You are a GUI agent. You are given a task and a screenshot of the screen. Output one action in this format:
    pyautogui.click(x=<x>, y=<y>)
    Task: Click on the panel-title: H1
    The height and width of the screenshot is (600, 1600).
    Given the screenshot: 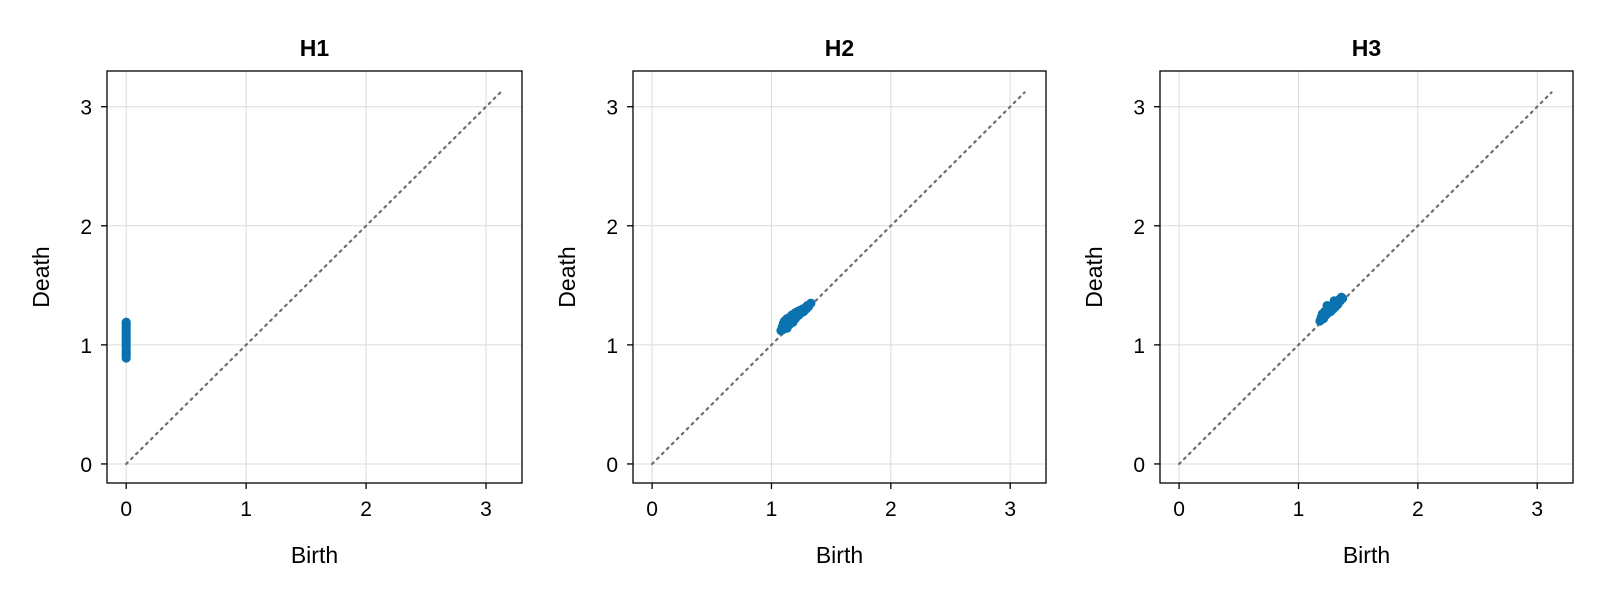 What is the action you would take?
    pyautogui.click(x=315, y=48)
    